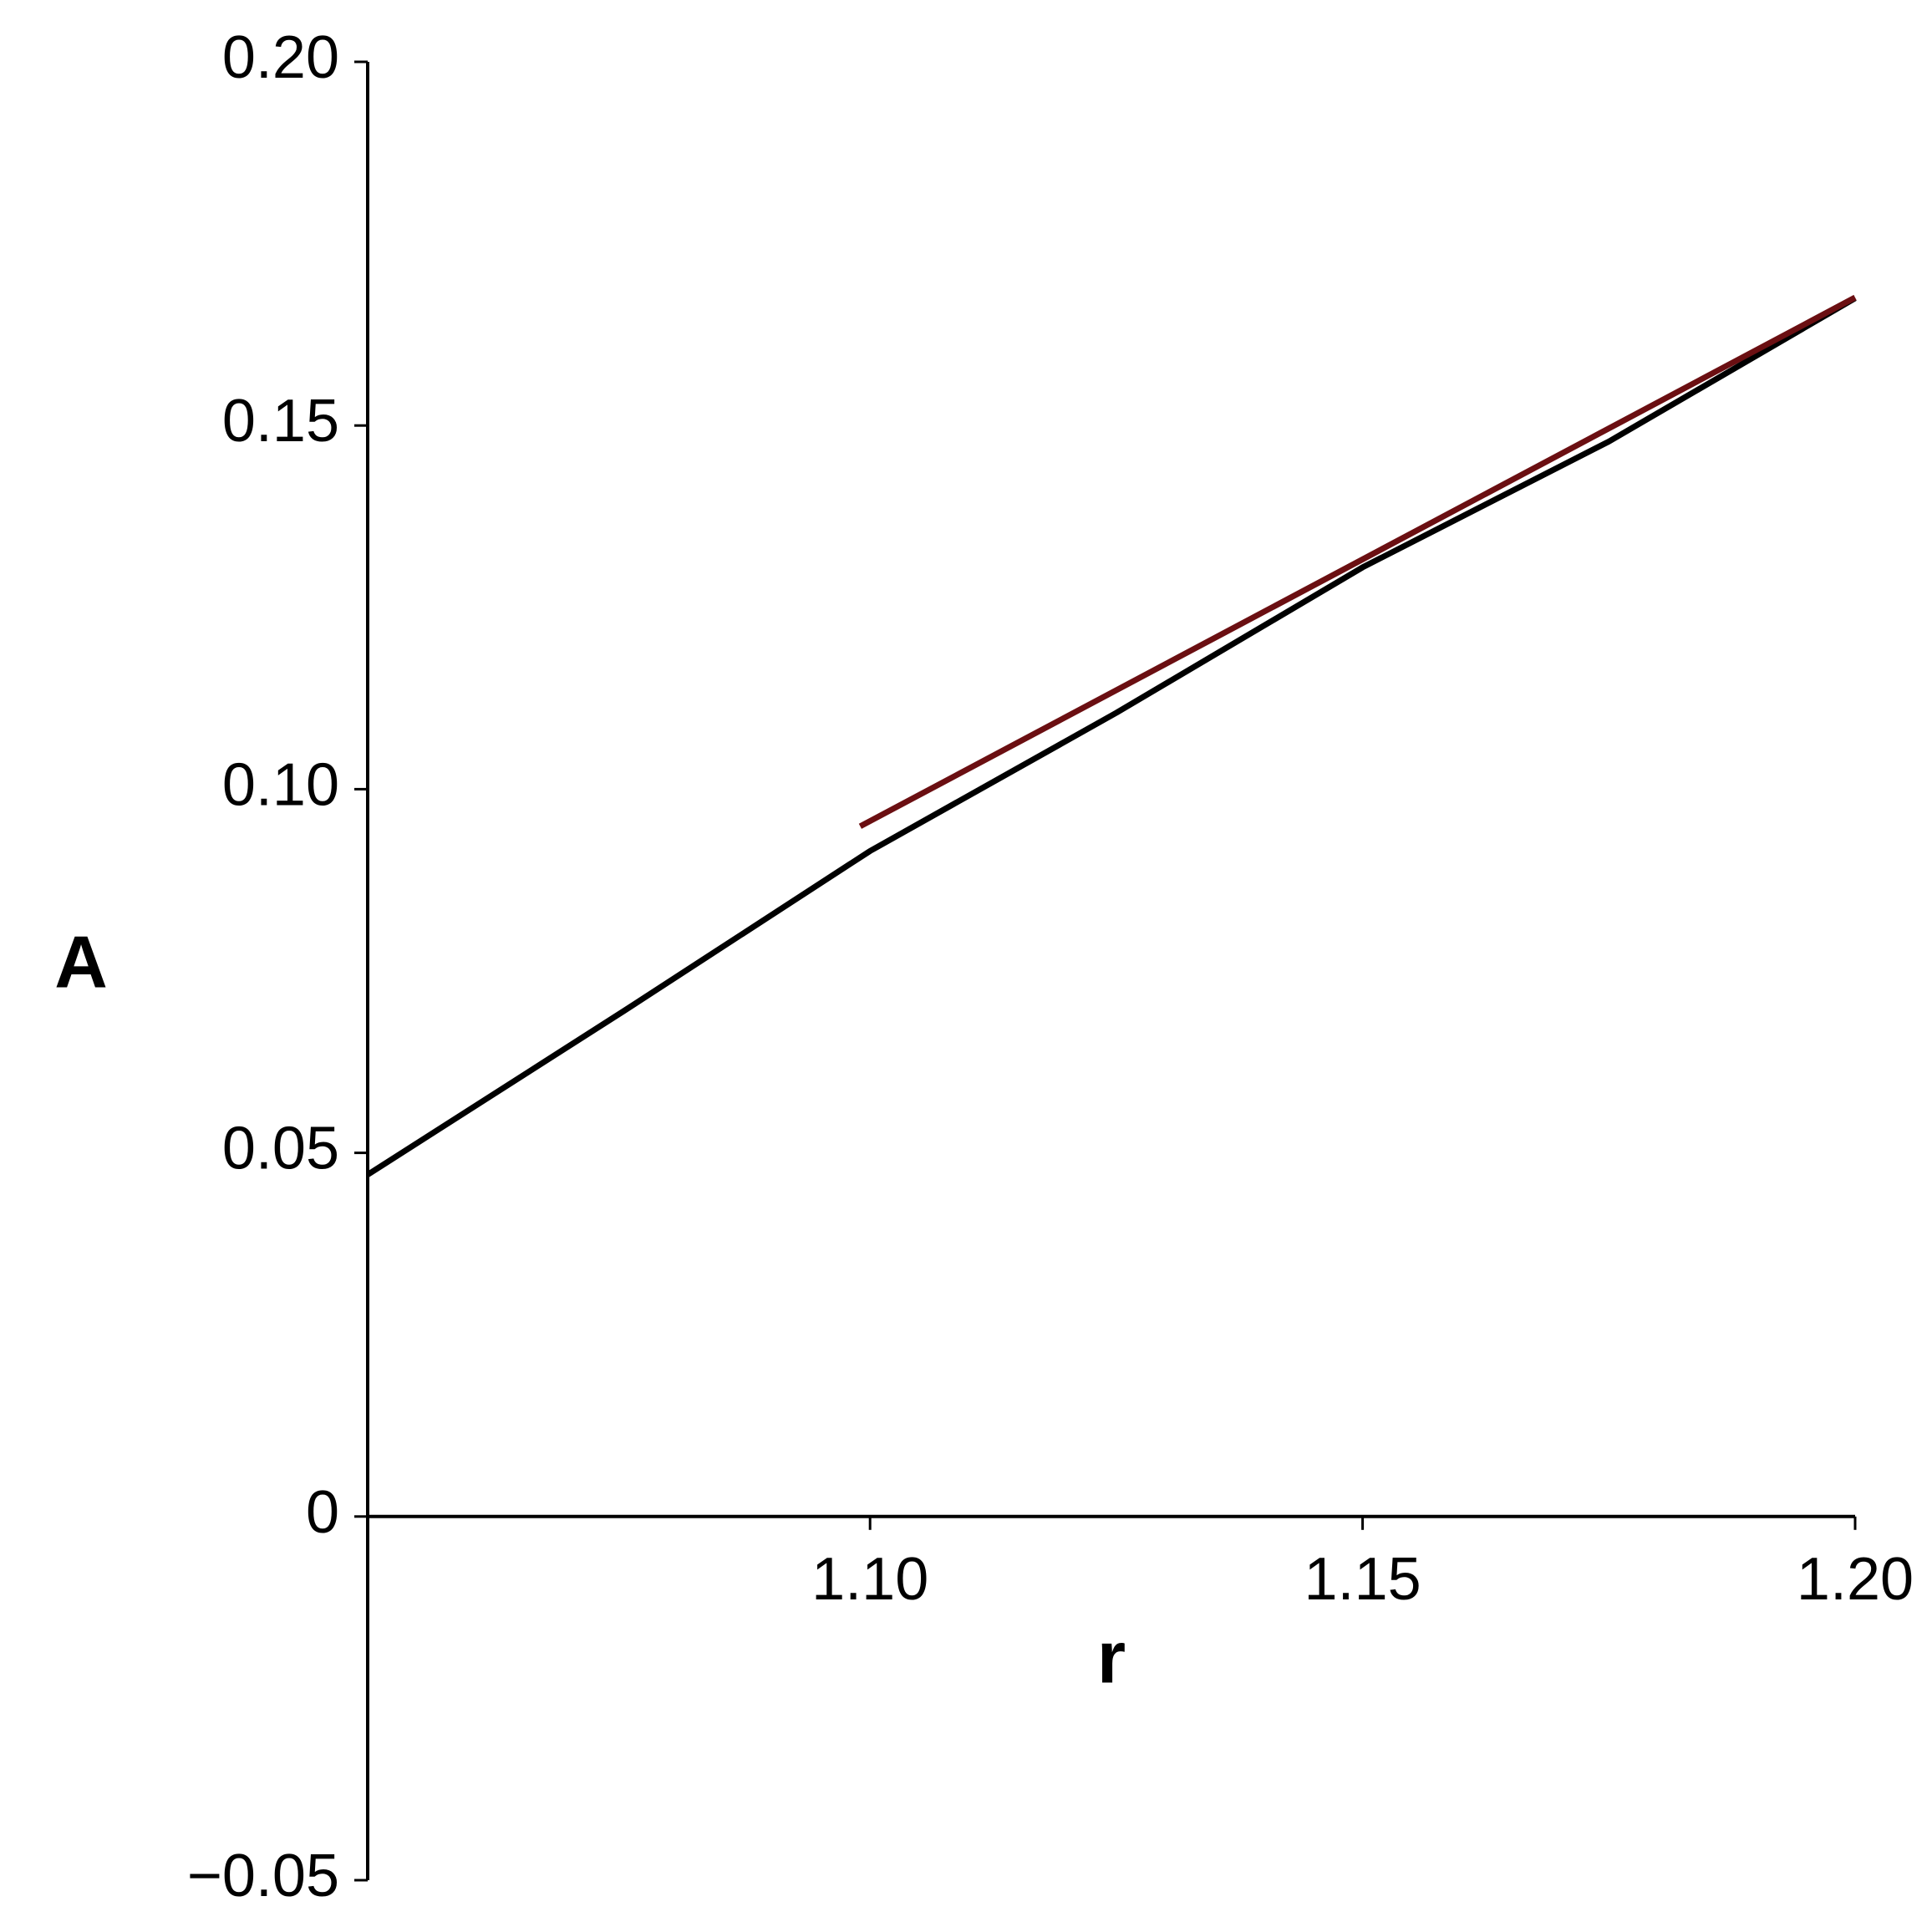  Describe the element at coordinates (1111, 1656) in the screenshot. I see `x-axis-title: r` at that location.